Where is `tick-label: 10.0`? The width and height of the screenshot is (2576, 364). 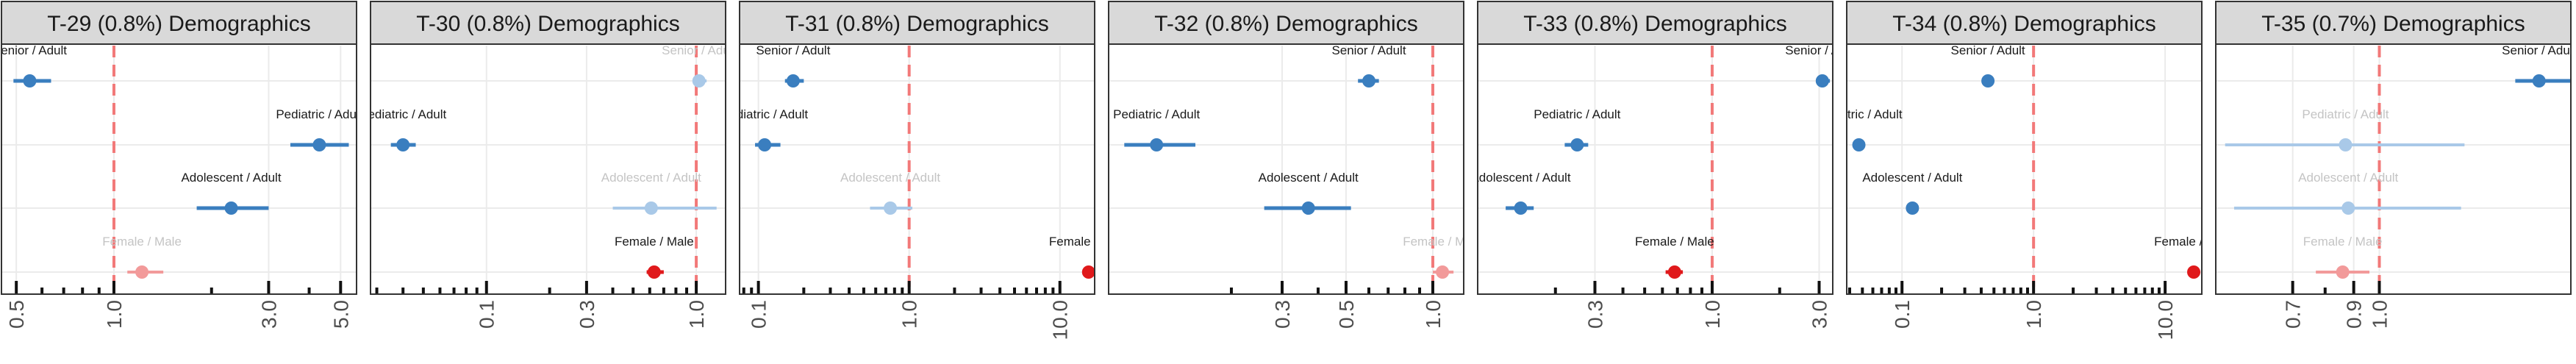 tick-label: 10.0 is located at coordinates (1060, 320).